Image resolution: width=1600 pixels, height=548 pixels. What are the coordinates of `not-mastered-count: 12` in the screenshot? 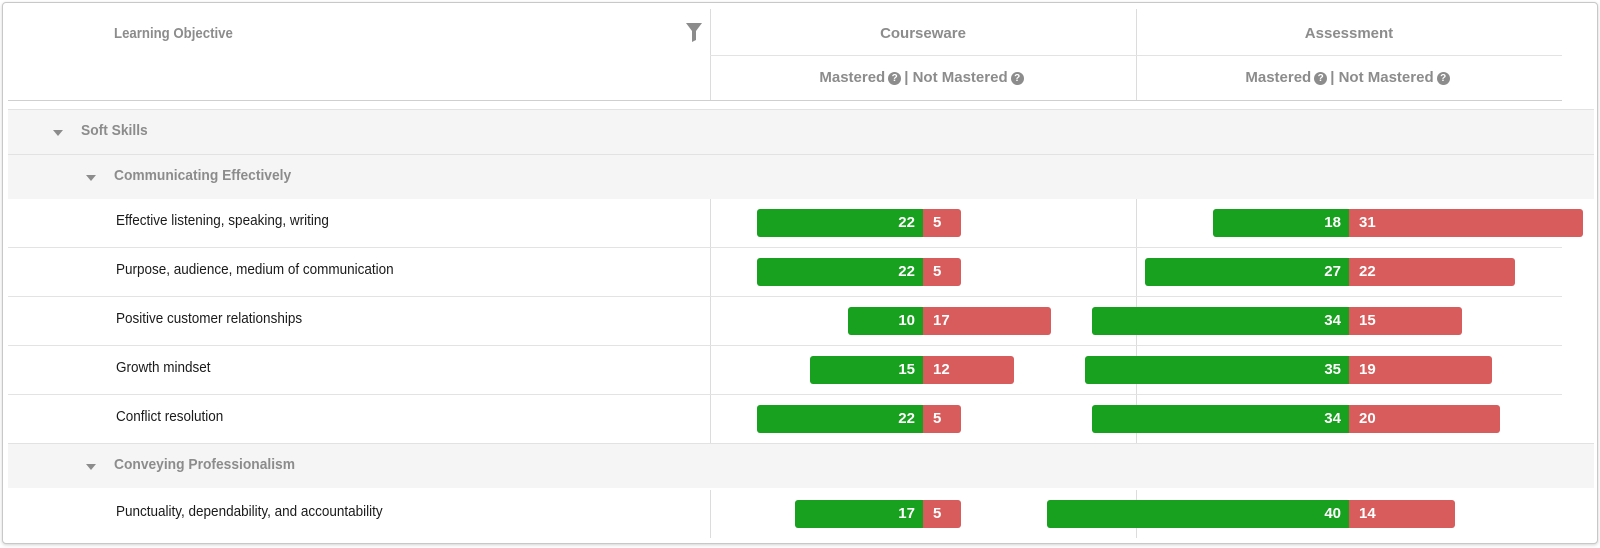 It's located at (941, 369).